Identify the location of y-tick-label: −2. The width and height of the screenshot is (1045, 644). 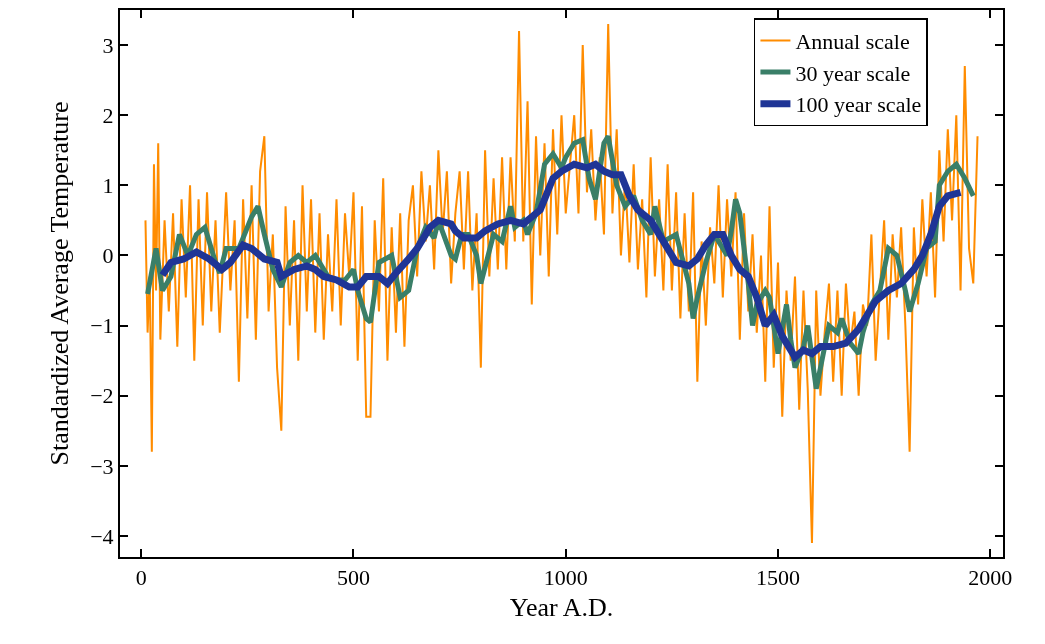
(102, 396).